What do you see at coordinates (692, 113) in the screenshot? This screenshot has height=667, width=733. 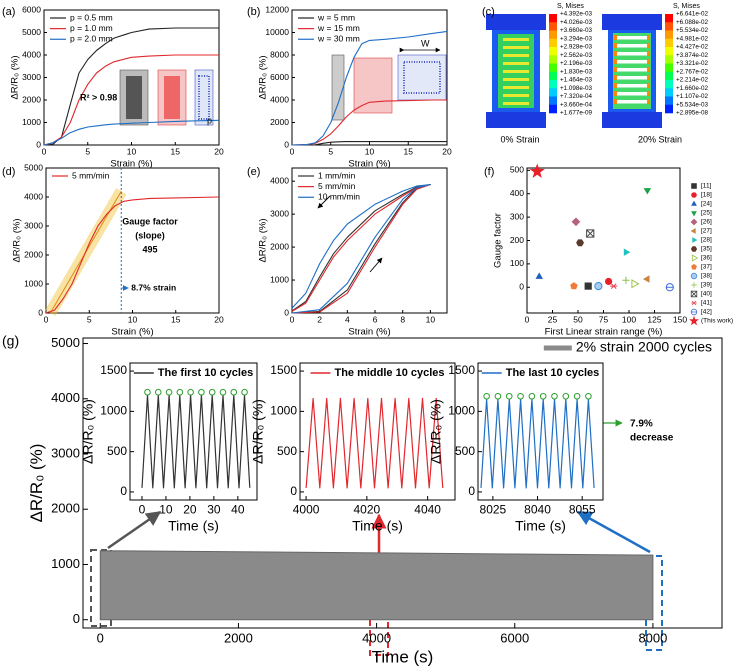 I see `colorbar-label: +2.895e-08` at bounding box center [692, 113].